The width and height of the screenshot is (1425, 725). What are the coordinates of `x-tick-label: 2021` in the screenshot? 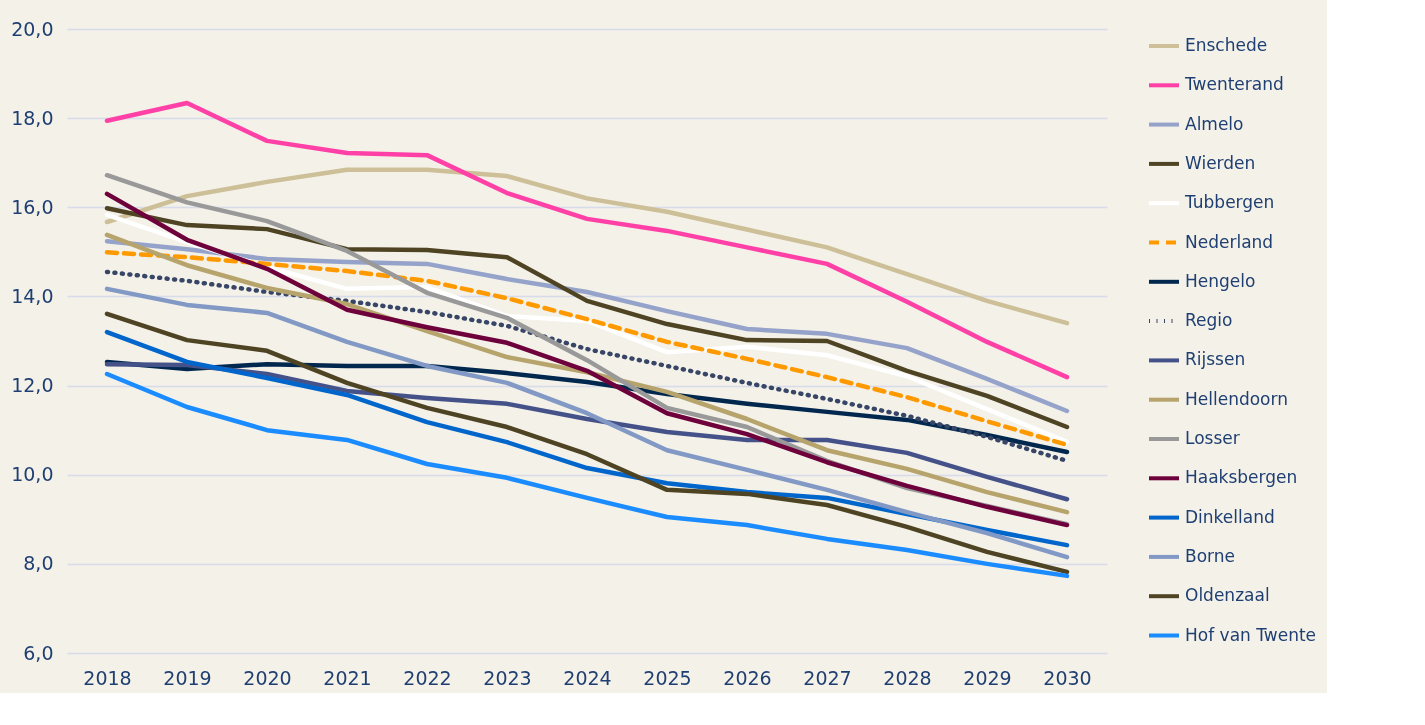 It's located at (347, 677).